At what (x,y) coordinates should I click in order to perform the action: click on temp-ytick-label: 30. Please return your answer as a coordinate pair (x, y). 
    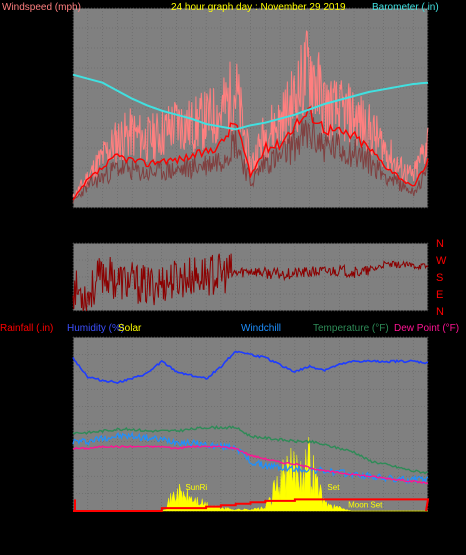
    Looking at the image, I should click on (438, 460).